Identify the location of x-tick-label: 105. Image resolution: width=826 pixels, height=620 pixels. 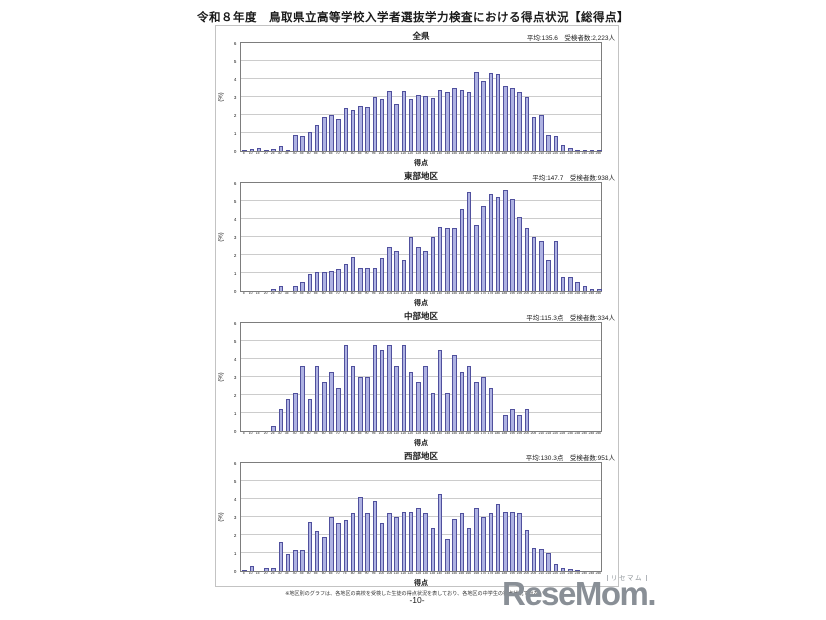
(389, 574).